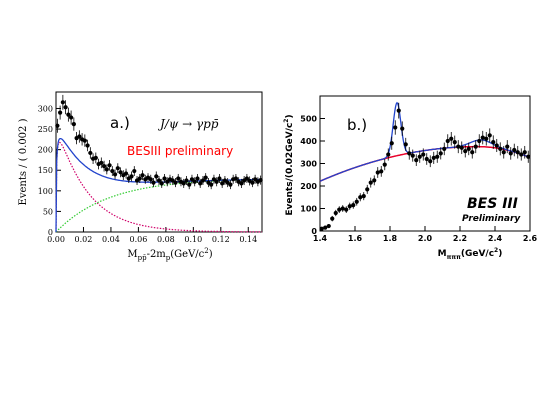 This screenshot has width=545, height=408. Describe the element at coordinates (355, 238) in the screenshot. I see `x-tick-label: 1.6` at that location.